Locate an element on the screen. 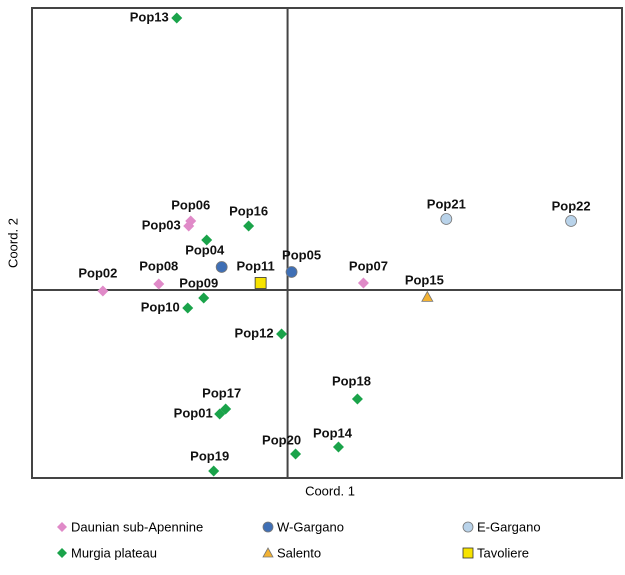 Image resolution: width=625 pixels, height=575 pixels. legend-label: Salento is located at coordinates (299, 552).